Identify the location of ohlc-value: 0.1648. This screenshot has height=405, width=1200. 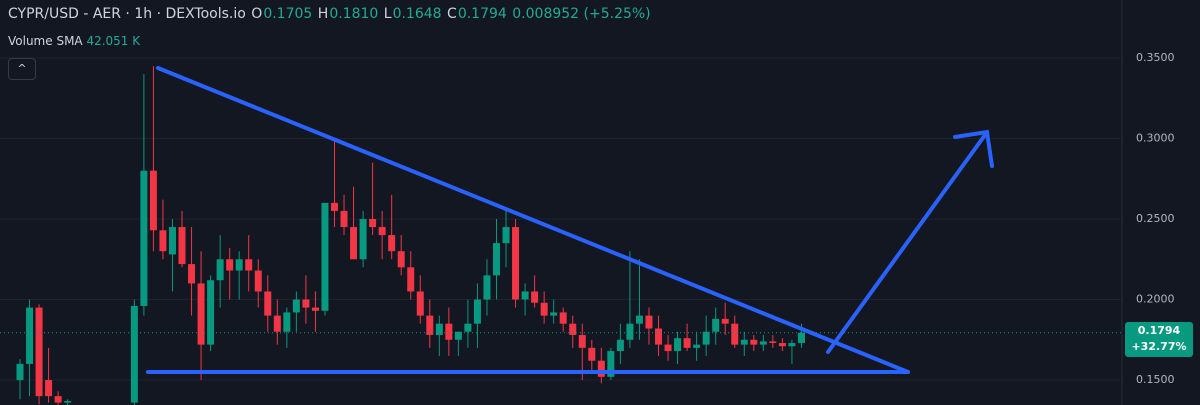
(417, 14).